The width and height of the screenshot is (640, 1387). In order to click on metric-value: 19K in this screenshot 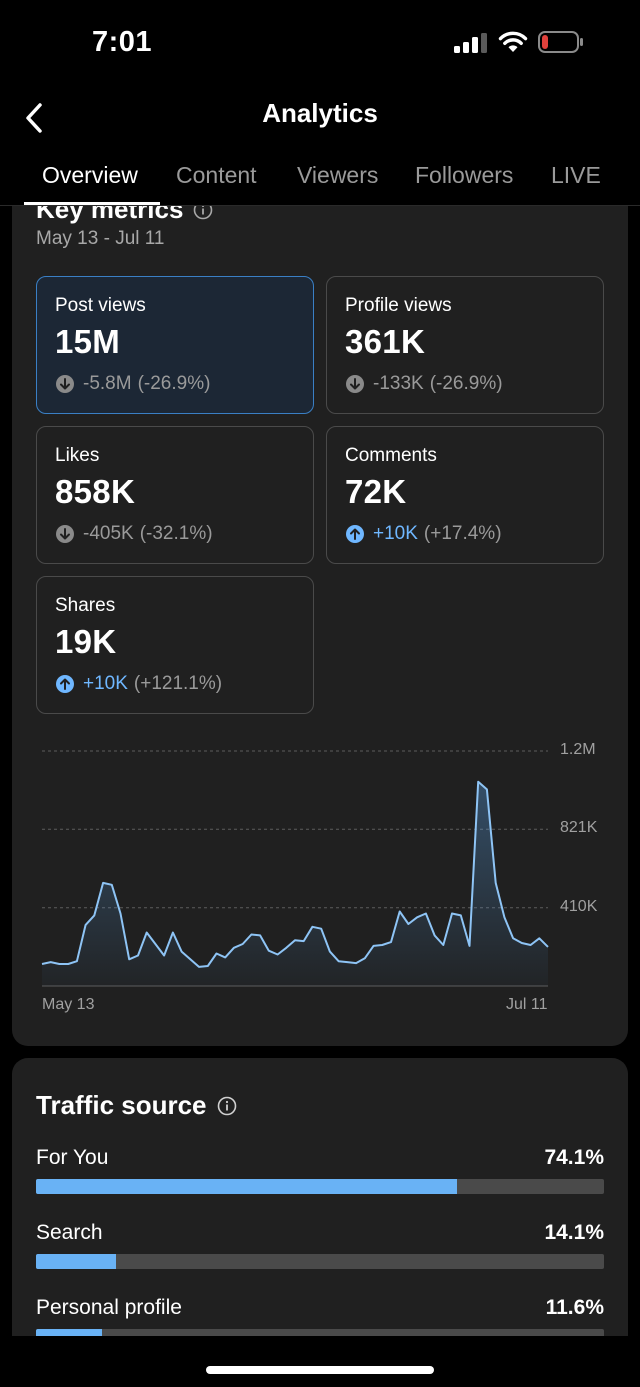, I will do `click(86, 641)`.